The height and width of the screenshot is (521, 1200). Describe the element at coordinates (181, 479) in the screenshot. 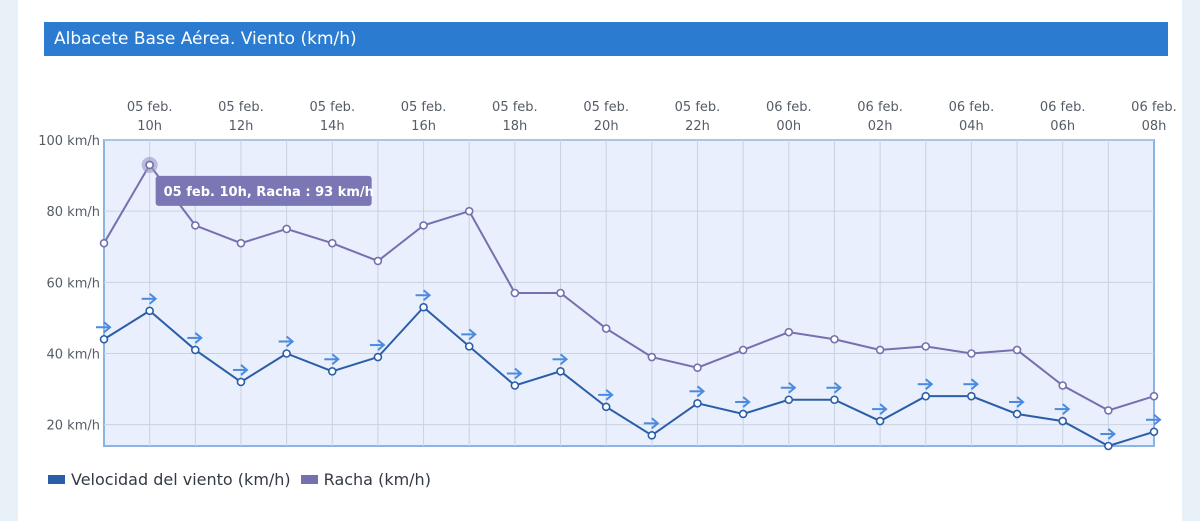

I see `legend-label-velocidad: Velocidad del viento (km/h)` at that location.